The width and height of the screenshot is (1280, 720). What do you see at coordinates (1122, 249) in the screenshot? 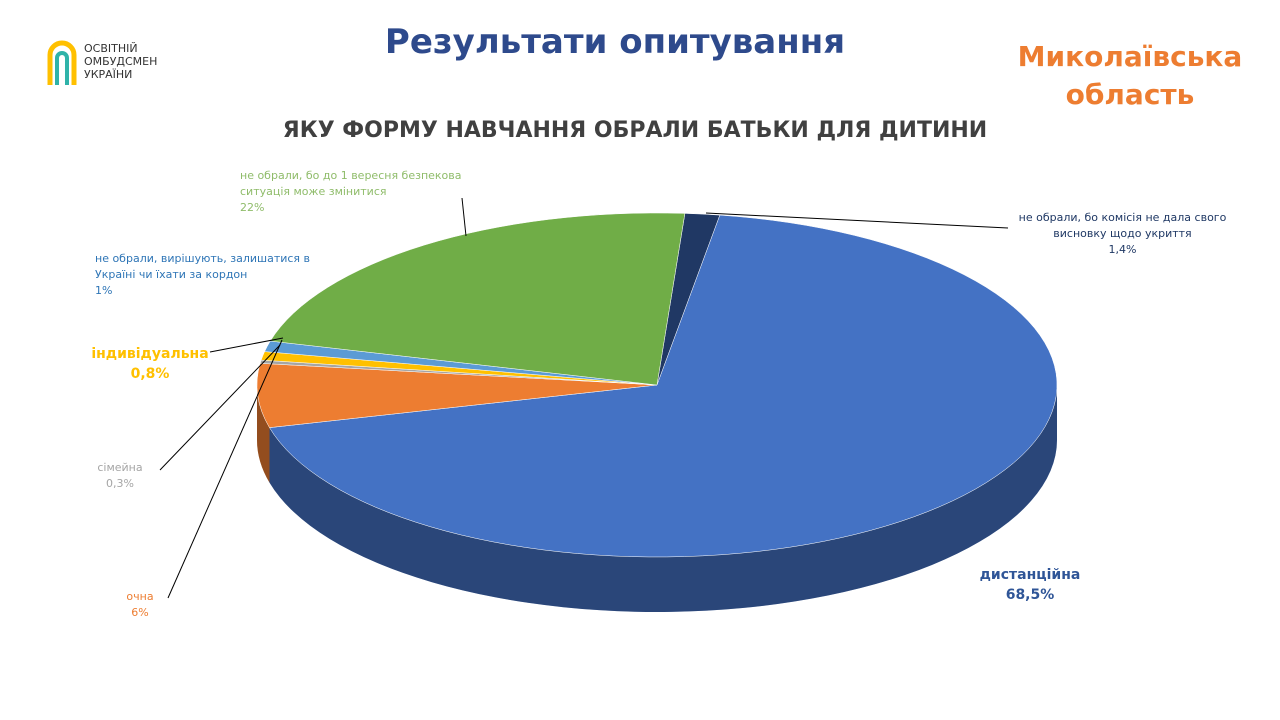
I see `label-value: 1,4%` at bounding box center [1122, 249].